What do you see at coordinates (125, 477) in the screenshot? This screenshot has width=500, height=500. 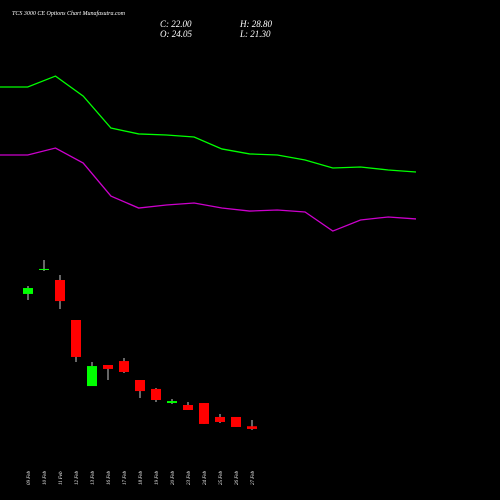 I see `x-tick-label: 17 Feb` at bounding box center [125, 477].